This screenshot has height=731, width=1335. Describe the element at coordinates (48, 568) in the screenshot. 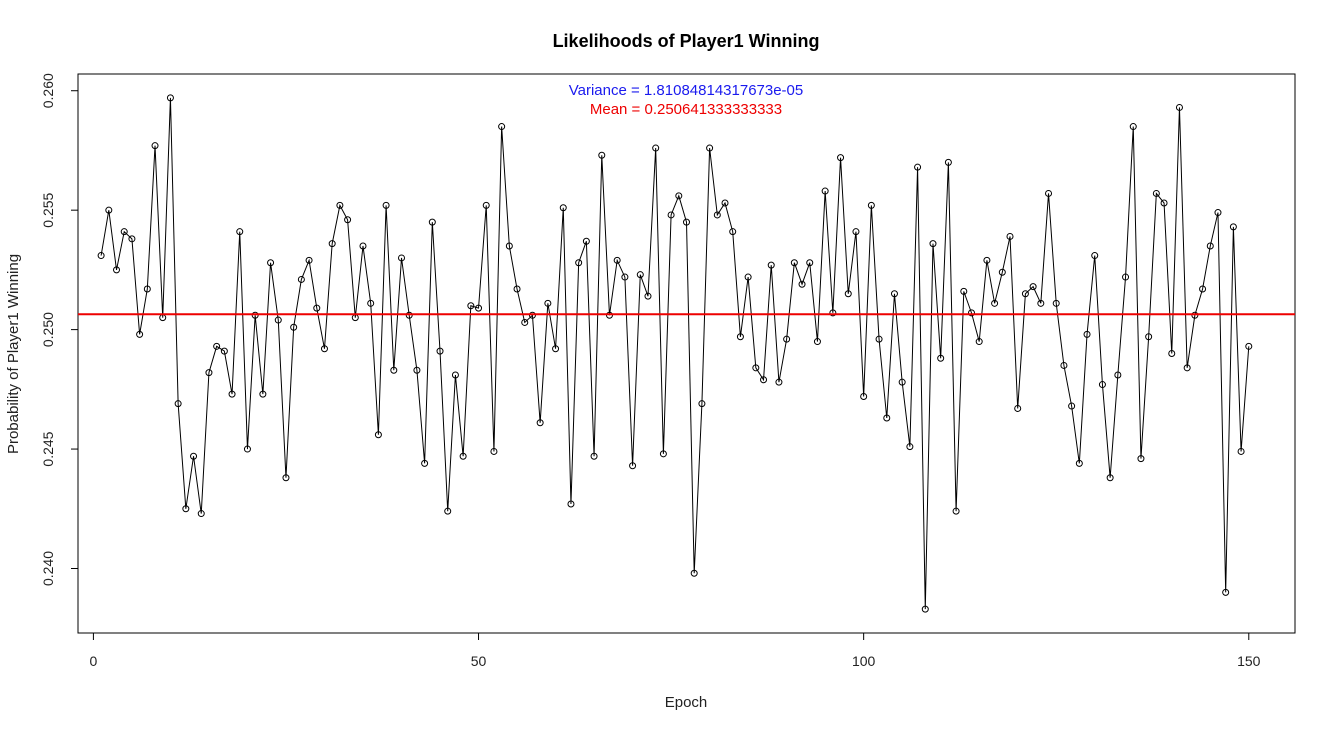

I see `y-tick-label: 0.240` at that location.